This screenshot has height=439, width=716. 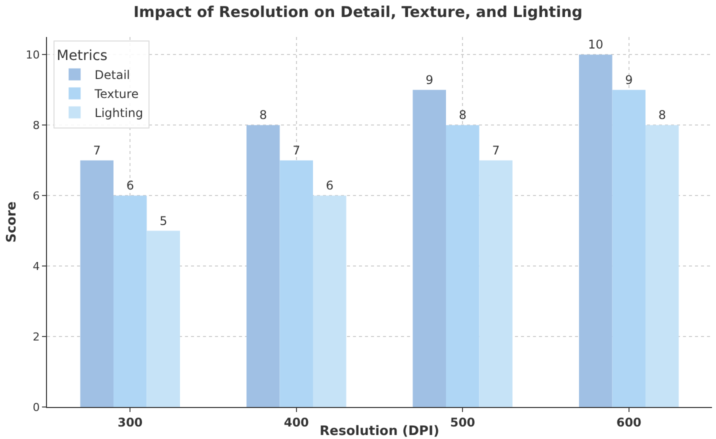 I want to click on legend-title: Metrics, so click(x=82, y=56).